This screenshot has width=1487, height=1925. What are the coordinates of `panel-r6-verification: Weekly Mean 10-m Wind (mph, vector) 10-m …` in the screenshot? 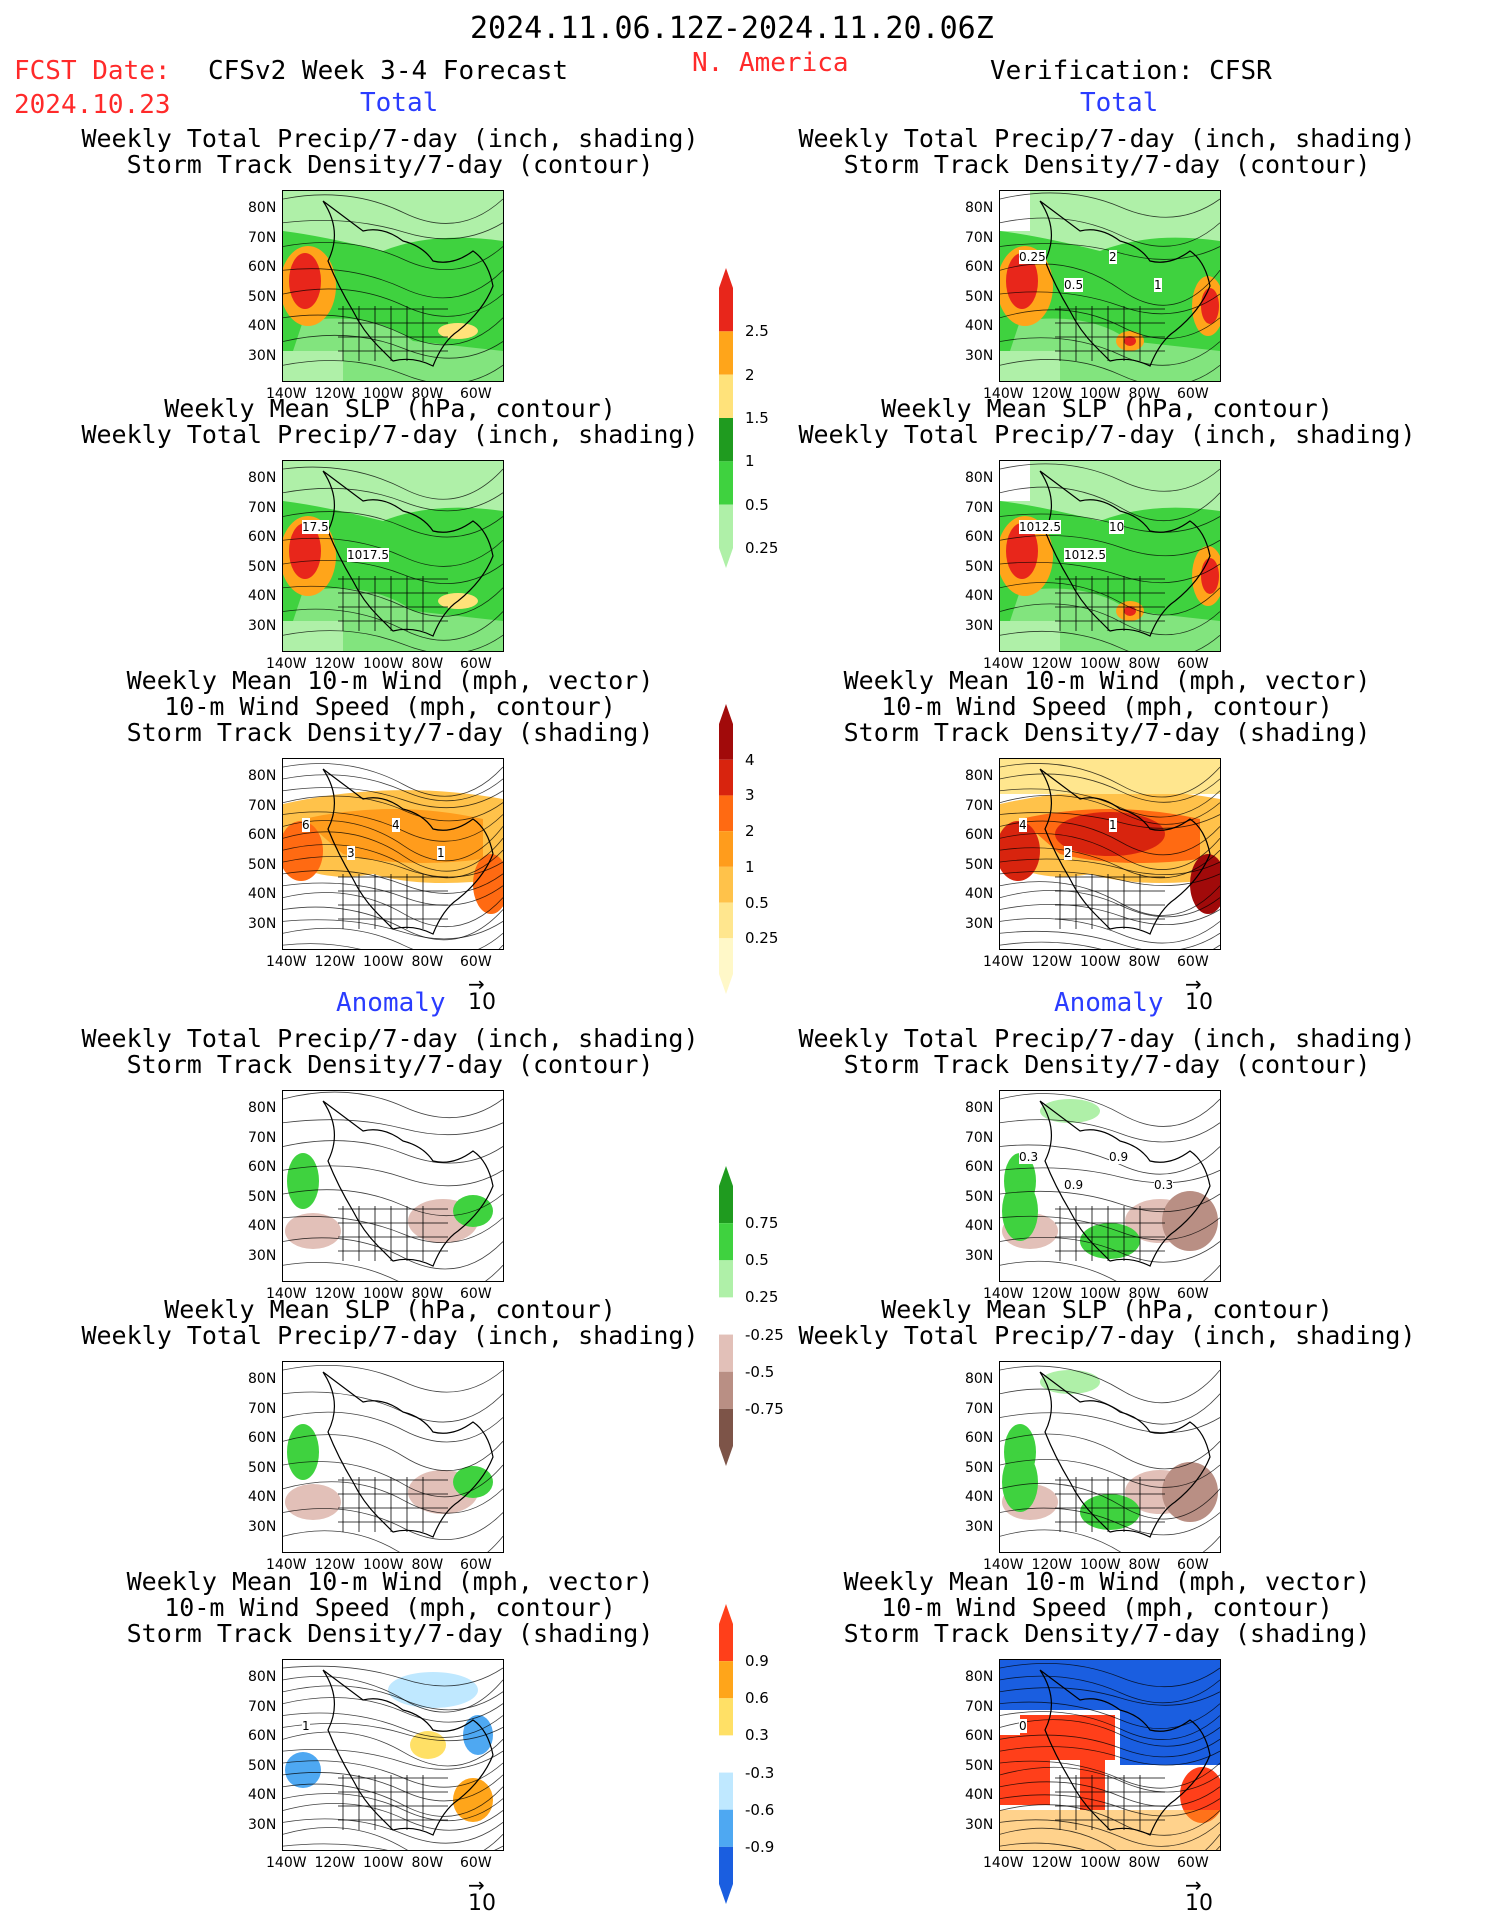 It's located at (1077, 1742).